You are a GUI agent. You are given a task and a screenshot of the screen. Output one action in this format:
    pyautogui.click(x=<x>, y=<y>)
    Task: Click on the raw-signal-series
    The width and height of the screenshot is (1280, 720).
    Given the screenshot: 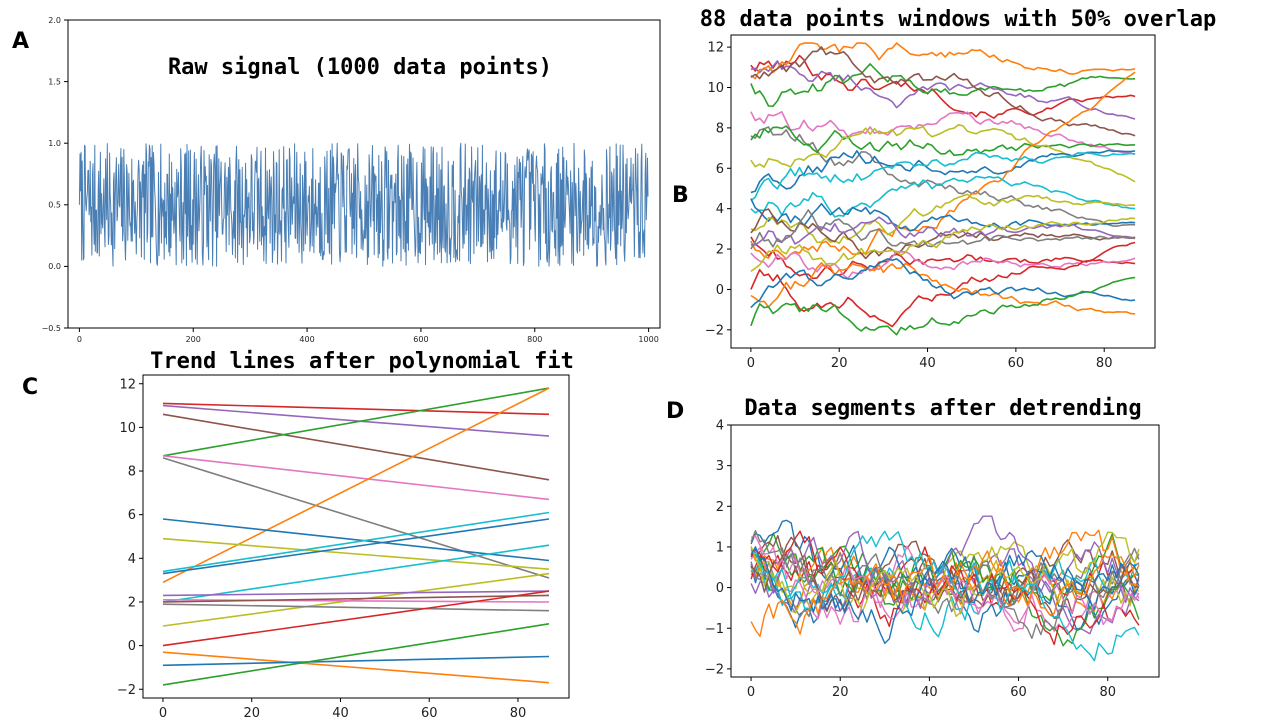 What is the action you would take?
    pyautogui.click(x=363, y=204)
    